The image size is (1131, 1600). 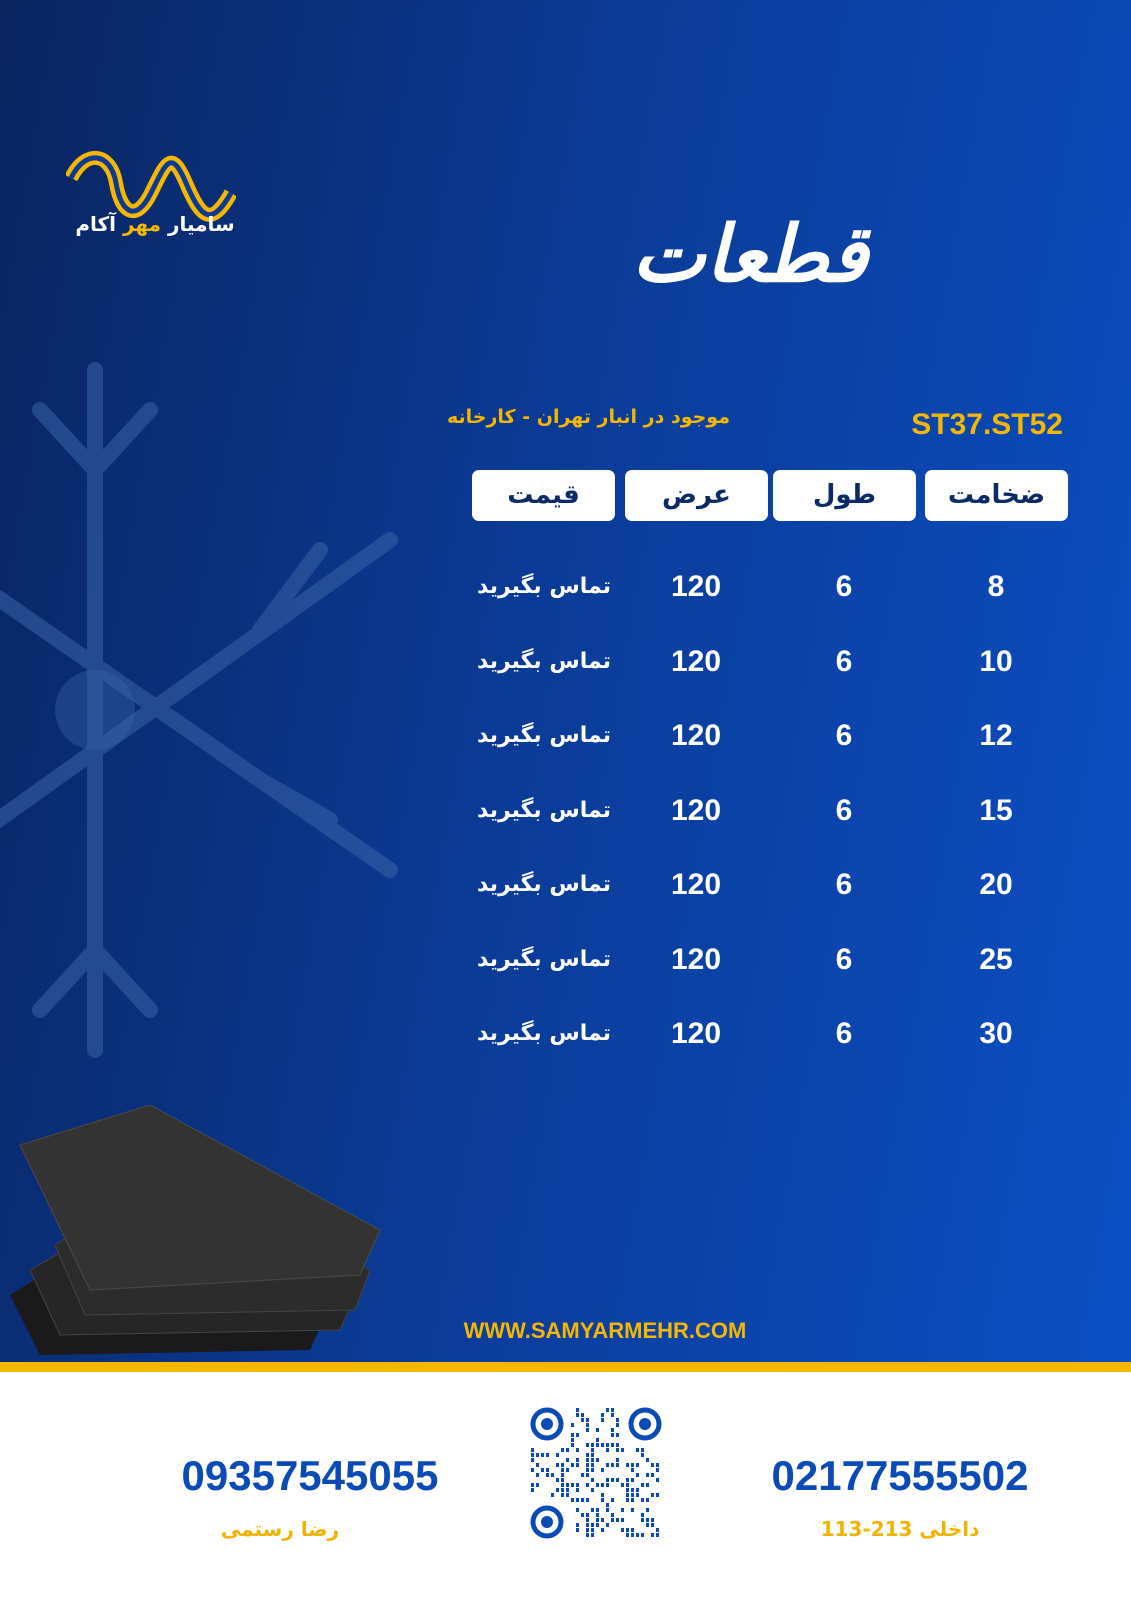 I want to click on qr-code-icon, so click(x=596, y=1473).